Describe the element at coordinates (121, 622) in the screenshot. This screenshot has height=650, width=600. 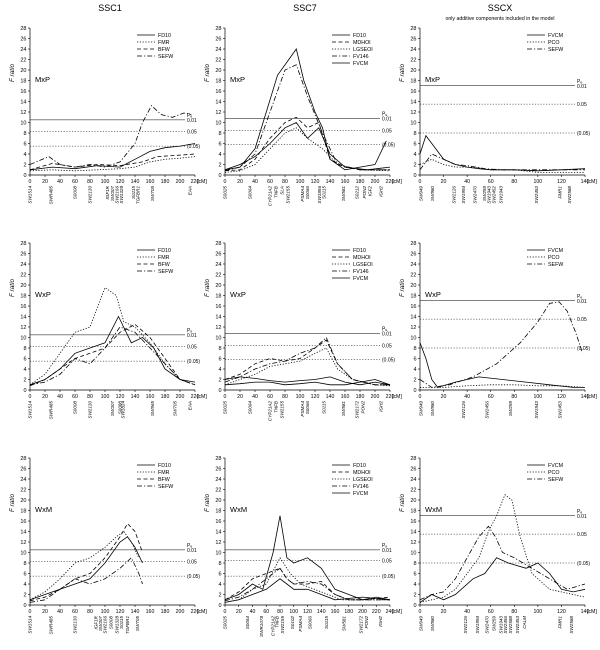
I see `marker-label: S0115` at that location.